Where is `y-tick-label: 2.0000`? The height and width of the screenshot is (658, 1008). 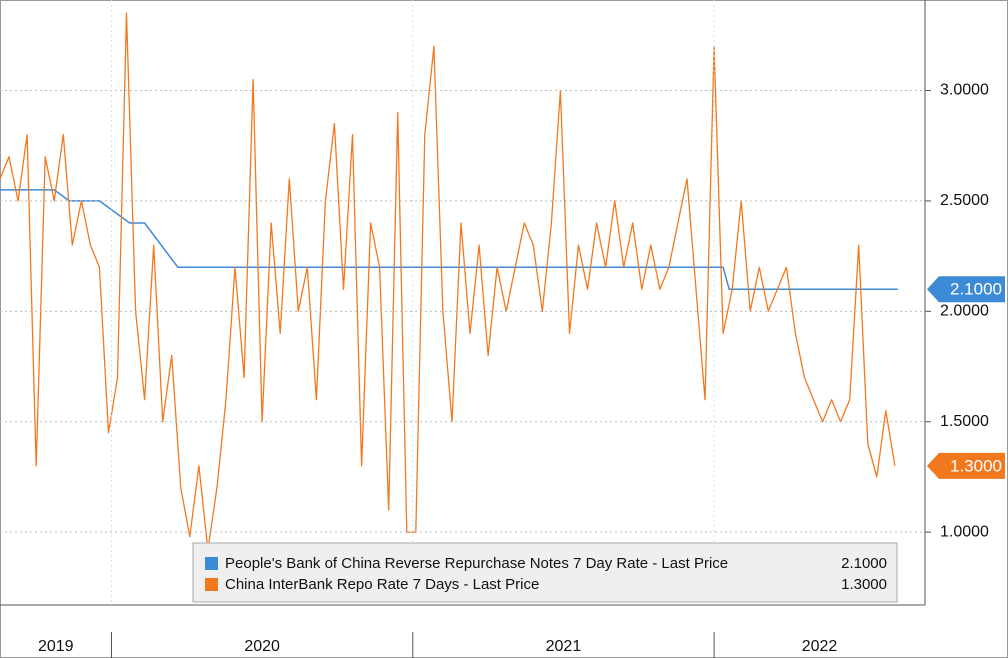
y-tick-label: 2.0000 is located at coordinates (964, 311).